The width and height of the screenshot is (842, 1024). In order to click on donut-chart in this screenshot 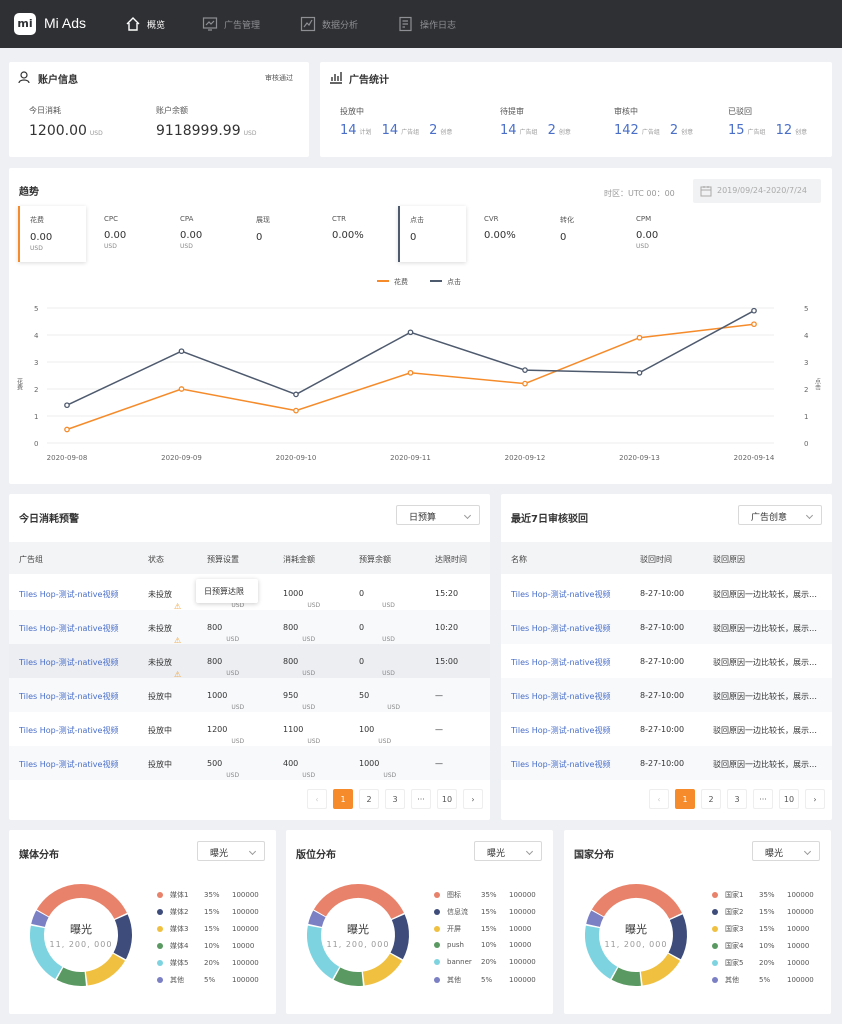, I will do `click(81, 935)`.